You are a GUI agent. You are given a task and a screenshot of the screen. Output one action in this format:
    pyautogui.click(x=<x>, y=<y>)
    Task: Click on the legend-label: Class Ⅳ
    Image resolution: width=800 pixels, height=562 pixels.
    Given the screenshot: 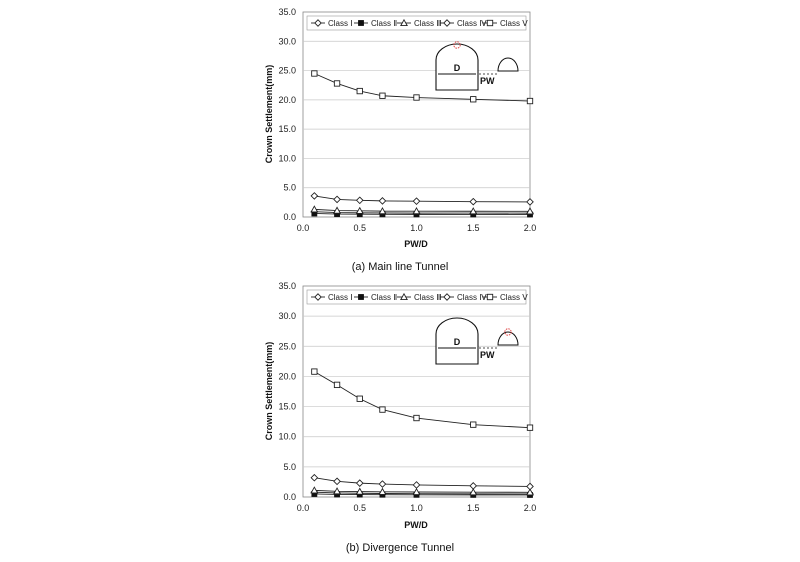 What is the action you would take?
    pyautogui.click(x=472, y=297)
    